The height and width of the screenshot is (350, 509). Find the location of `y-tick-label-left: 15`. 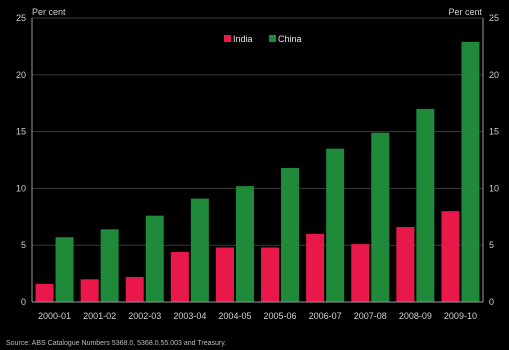

y-tick-label-left: 15 is located at coordinates (21, 132).